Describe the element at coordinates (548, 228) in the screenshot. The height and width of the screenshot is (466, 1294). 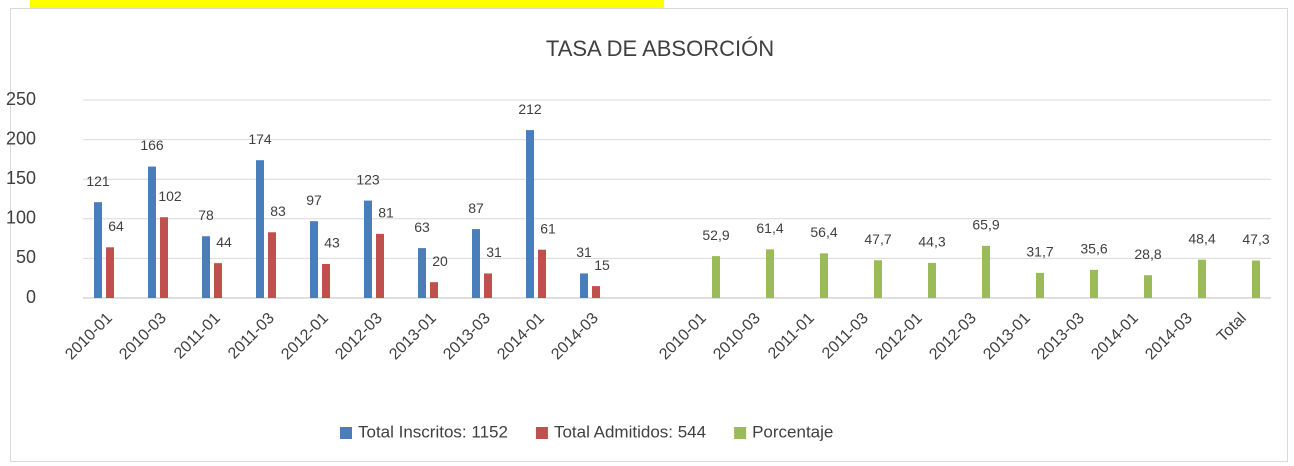
I see `data-label: 61` at that location.